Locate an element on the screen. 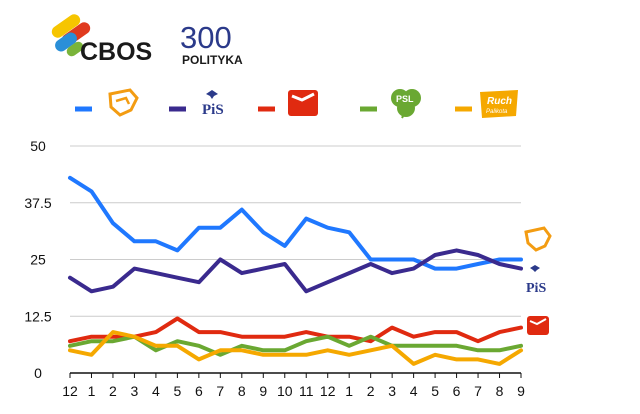 The image size is (640, 414). legend: PiS PSL Ruch Palikota is located at coordinates (296, 103).